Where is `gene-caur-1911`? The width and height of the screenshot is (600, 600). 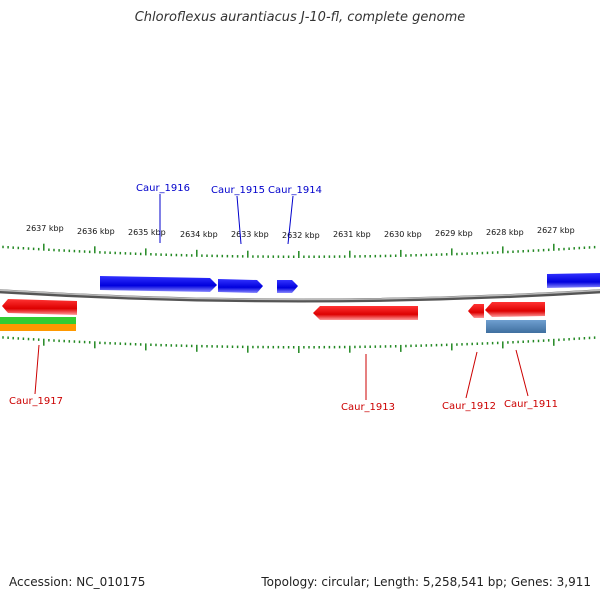 gene-caur-1911 is located at coordinates (515, 309).